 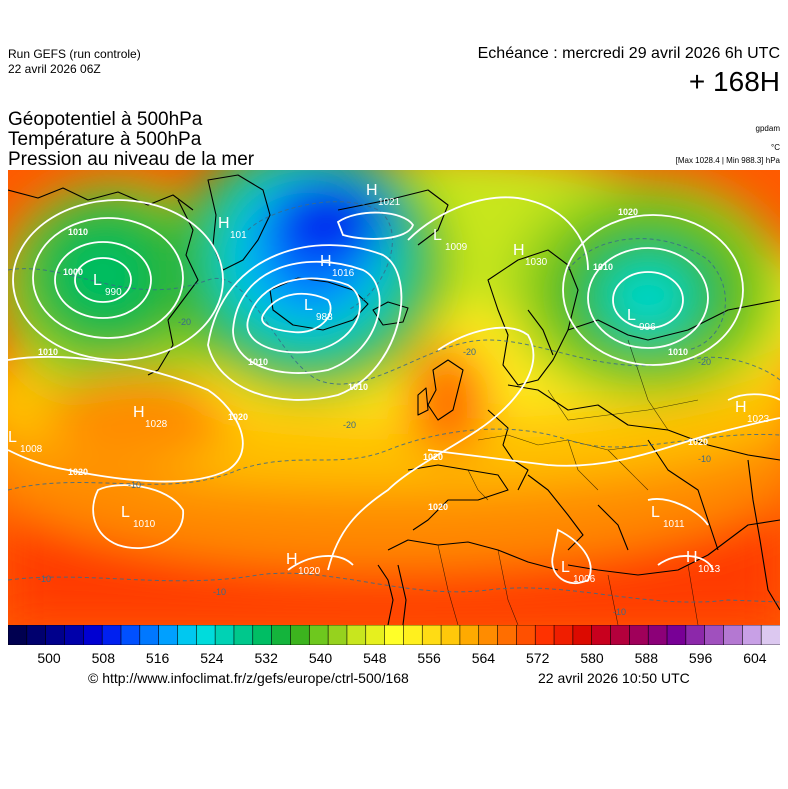 What do you see at coordinates (758, 419) in the screenshot?
I see `svg-text: 1023` at bounding box center [758, 419].